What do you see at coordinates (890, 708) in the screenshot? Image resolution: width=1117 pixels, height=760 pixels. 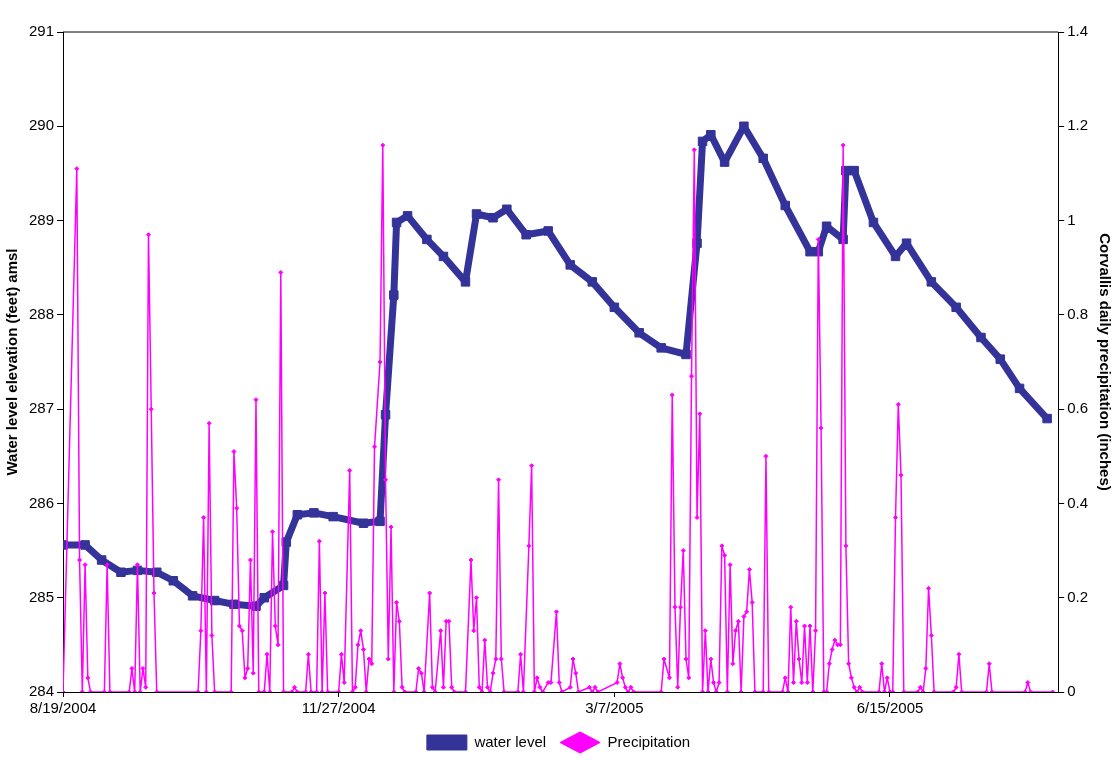 I see `x-tick-label: 6/15/2005` at bounding box center [890, 708].